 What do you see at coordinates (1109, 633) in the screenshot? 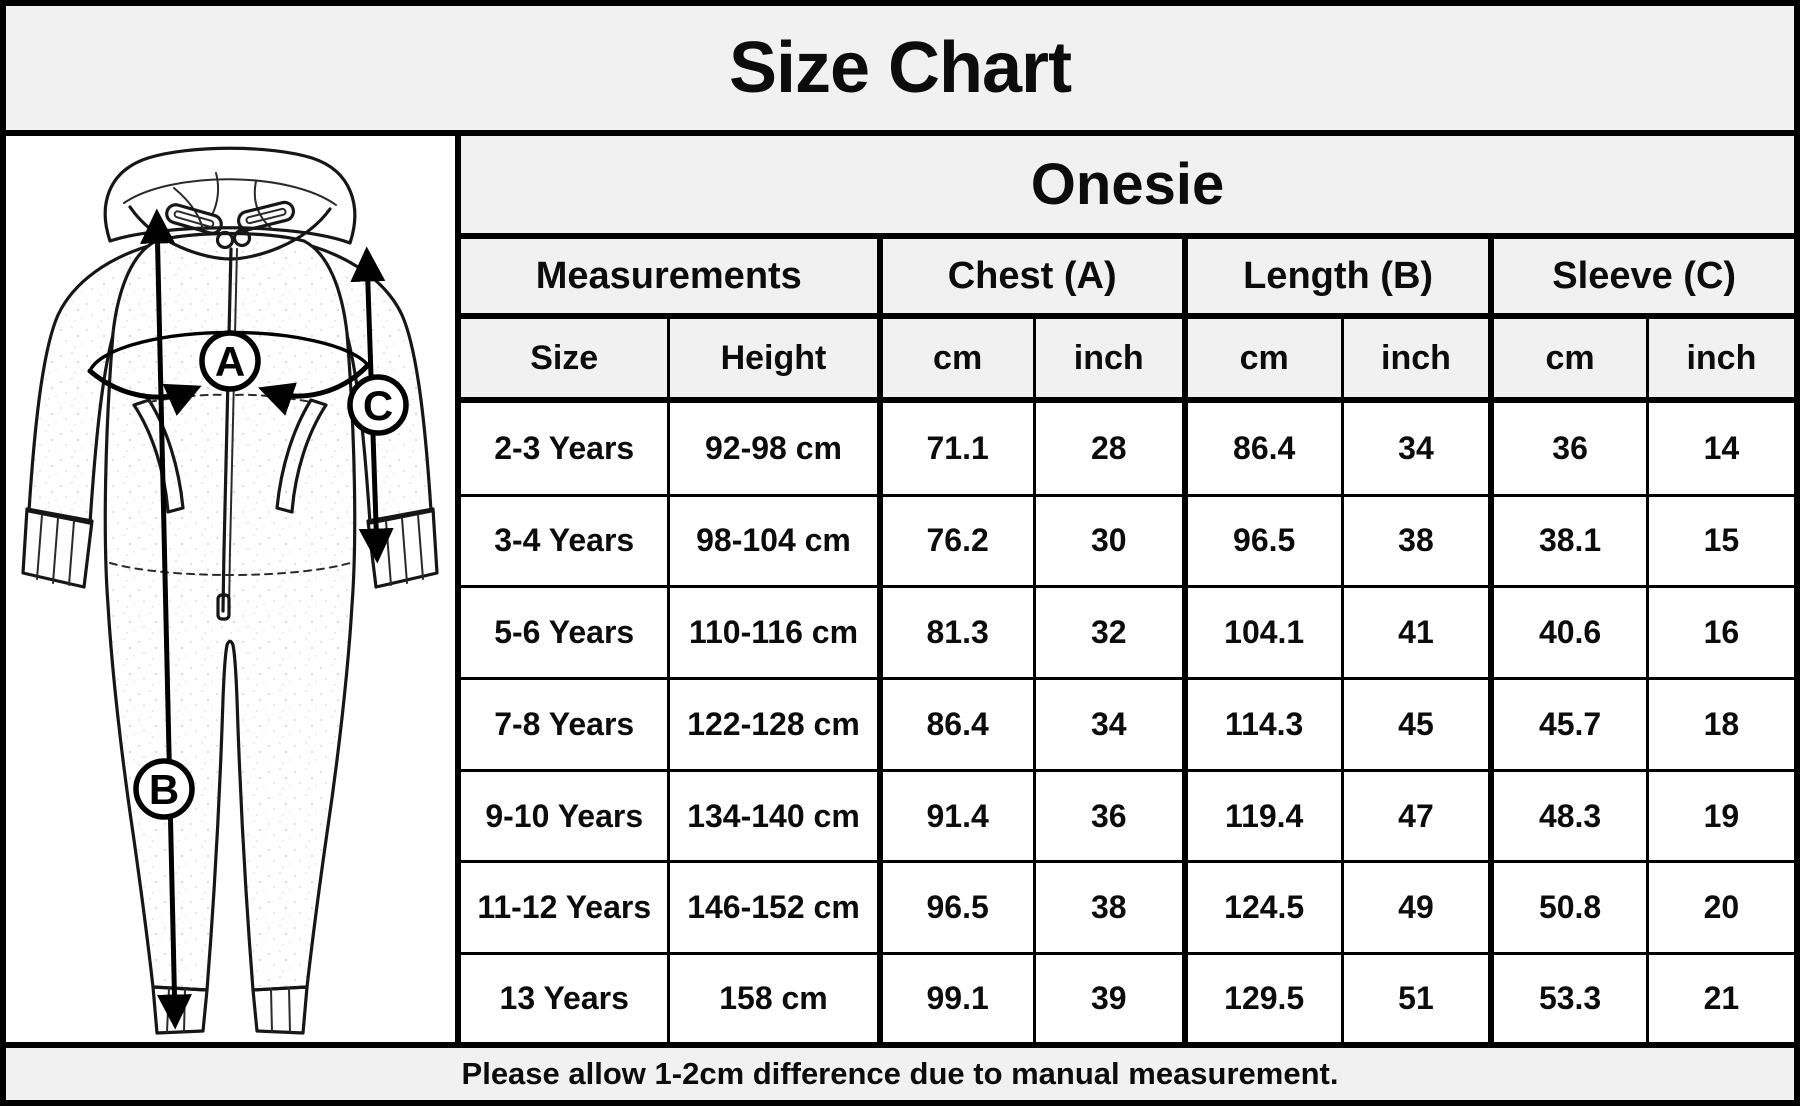
I see `chest-inch-cell: 32` at bounding box center [1109, 633].